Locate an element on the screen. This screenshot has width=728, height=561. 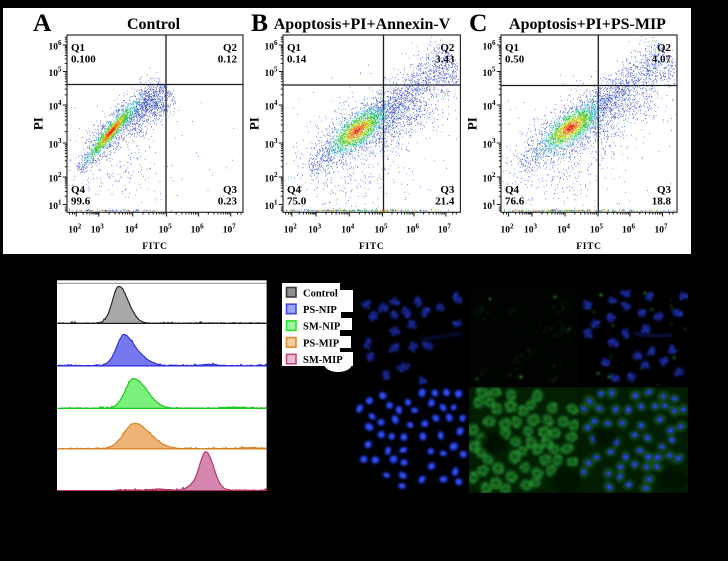
svg-text: C is located at coordinates (478, 22).